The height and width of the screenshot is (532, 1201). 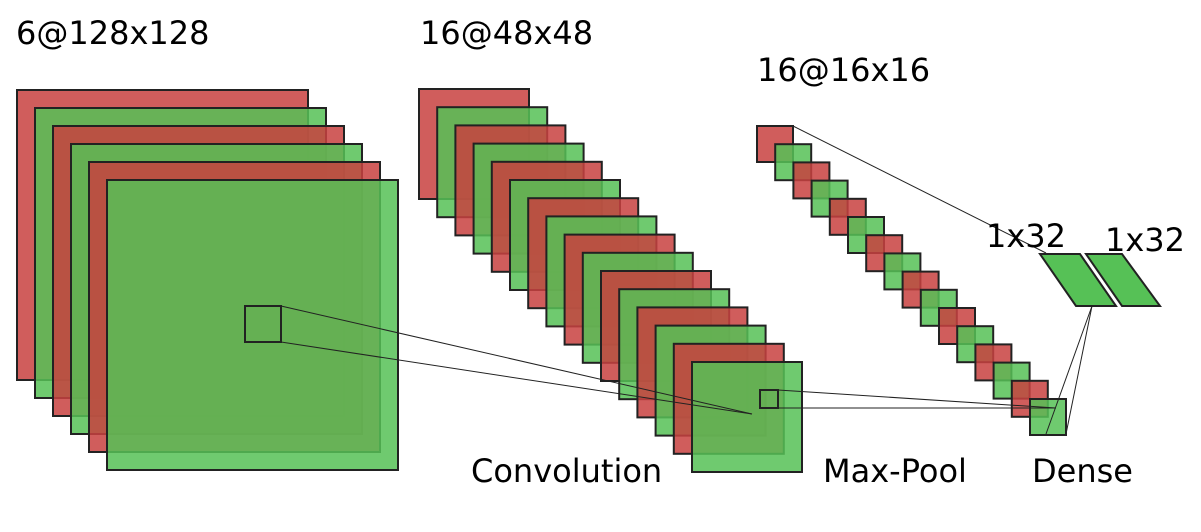 What do you see at coordinates (917, 399) in the screenshot?
I see `conv2-projection-line-top` at bounding box center [917, 399].